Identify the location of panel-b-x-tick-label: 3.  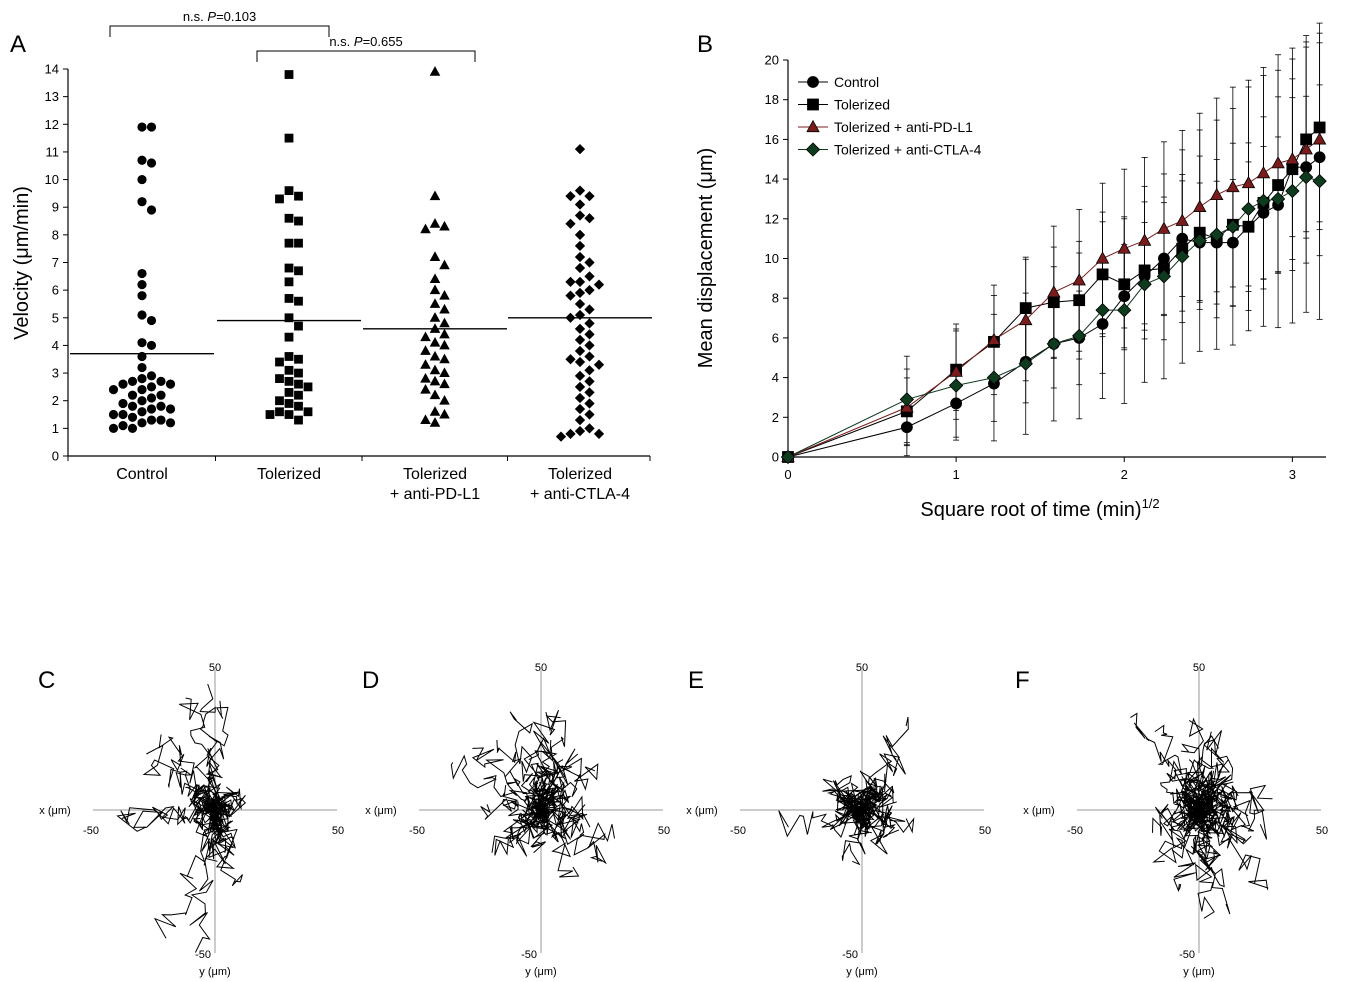
(1292, 474).